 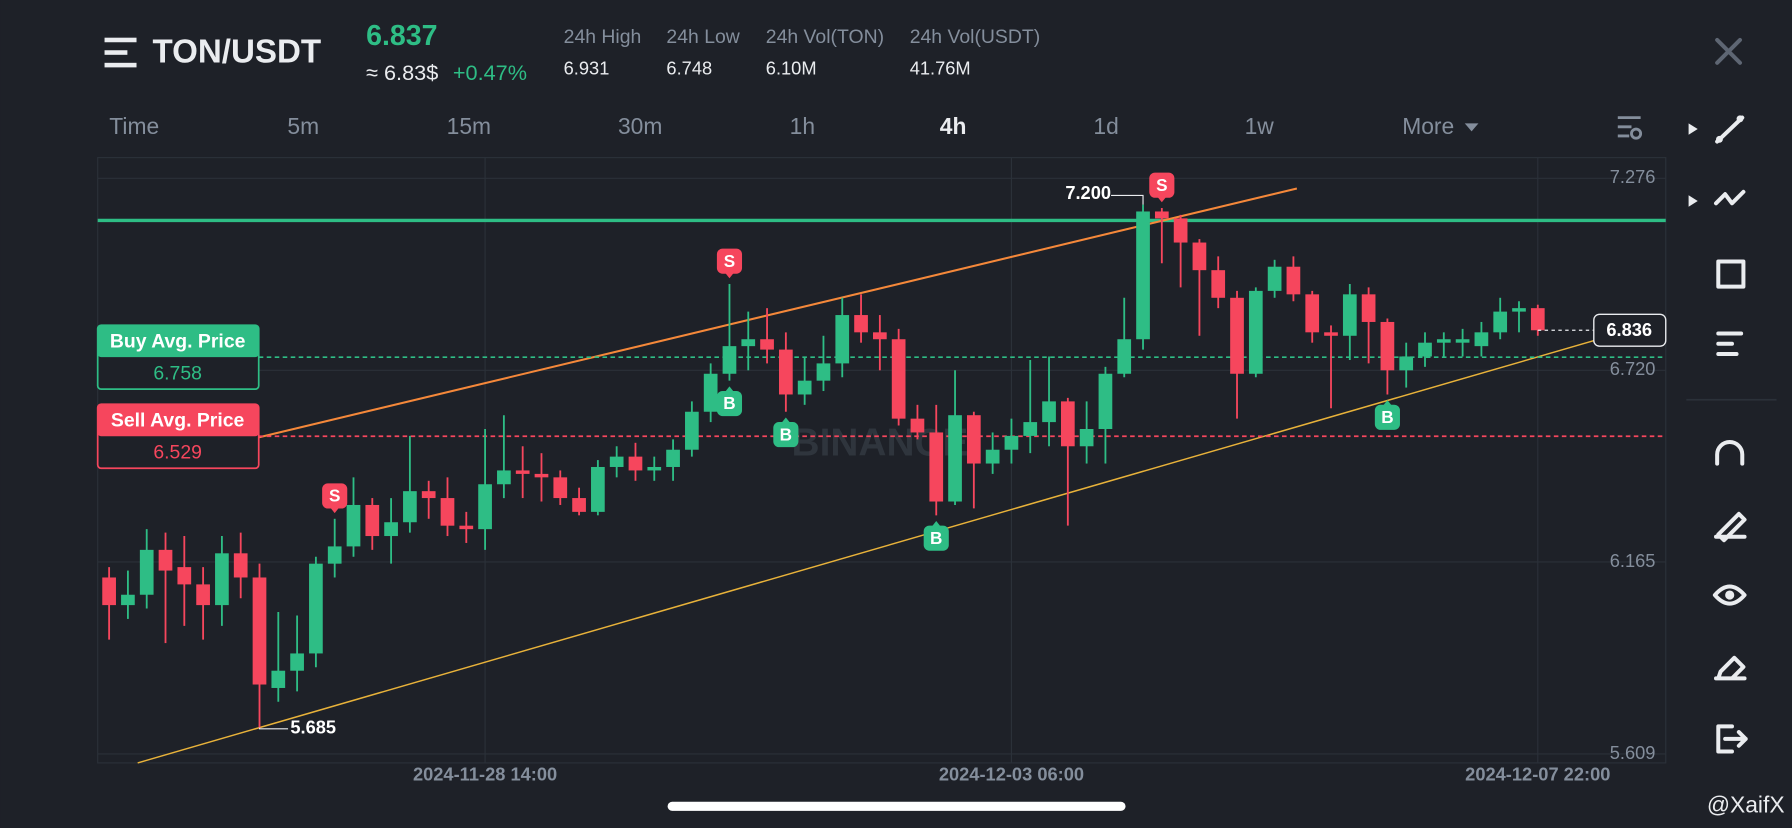 I want to click on exit-tool, so click(x=1732, y=739).